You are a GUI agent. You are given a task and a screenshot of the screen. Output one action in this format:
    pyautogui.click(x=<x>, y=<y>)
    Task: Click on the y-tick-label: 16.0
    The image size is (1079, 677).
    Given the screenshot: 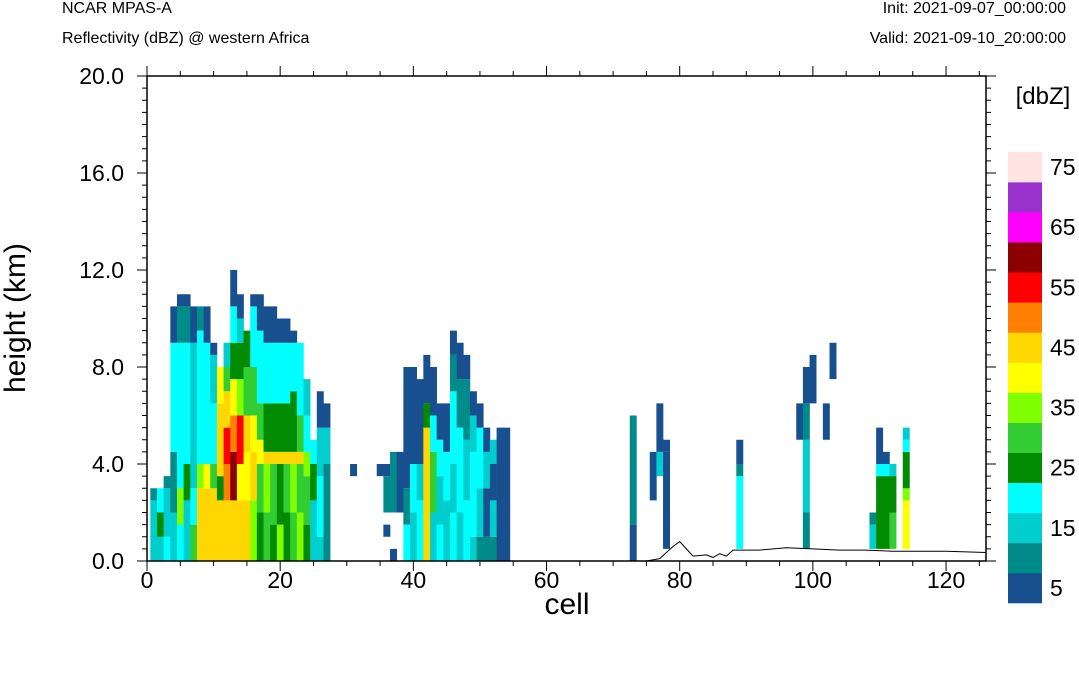 What is the action you would take?
    pyautogui.click(x=101, y=173)
    